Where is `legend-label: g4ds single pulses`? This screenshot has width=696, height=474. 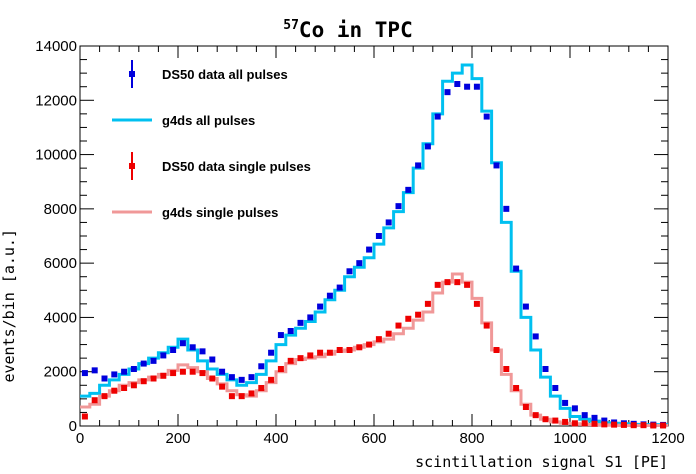 legend-label: g4ds single pulses is located at coordinates (220, 212).